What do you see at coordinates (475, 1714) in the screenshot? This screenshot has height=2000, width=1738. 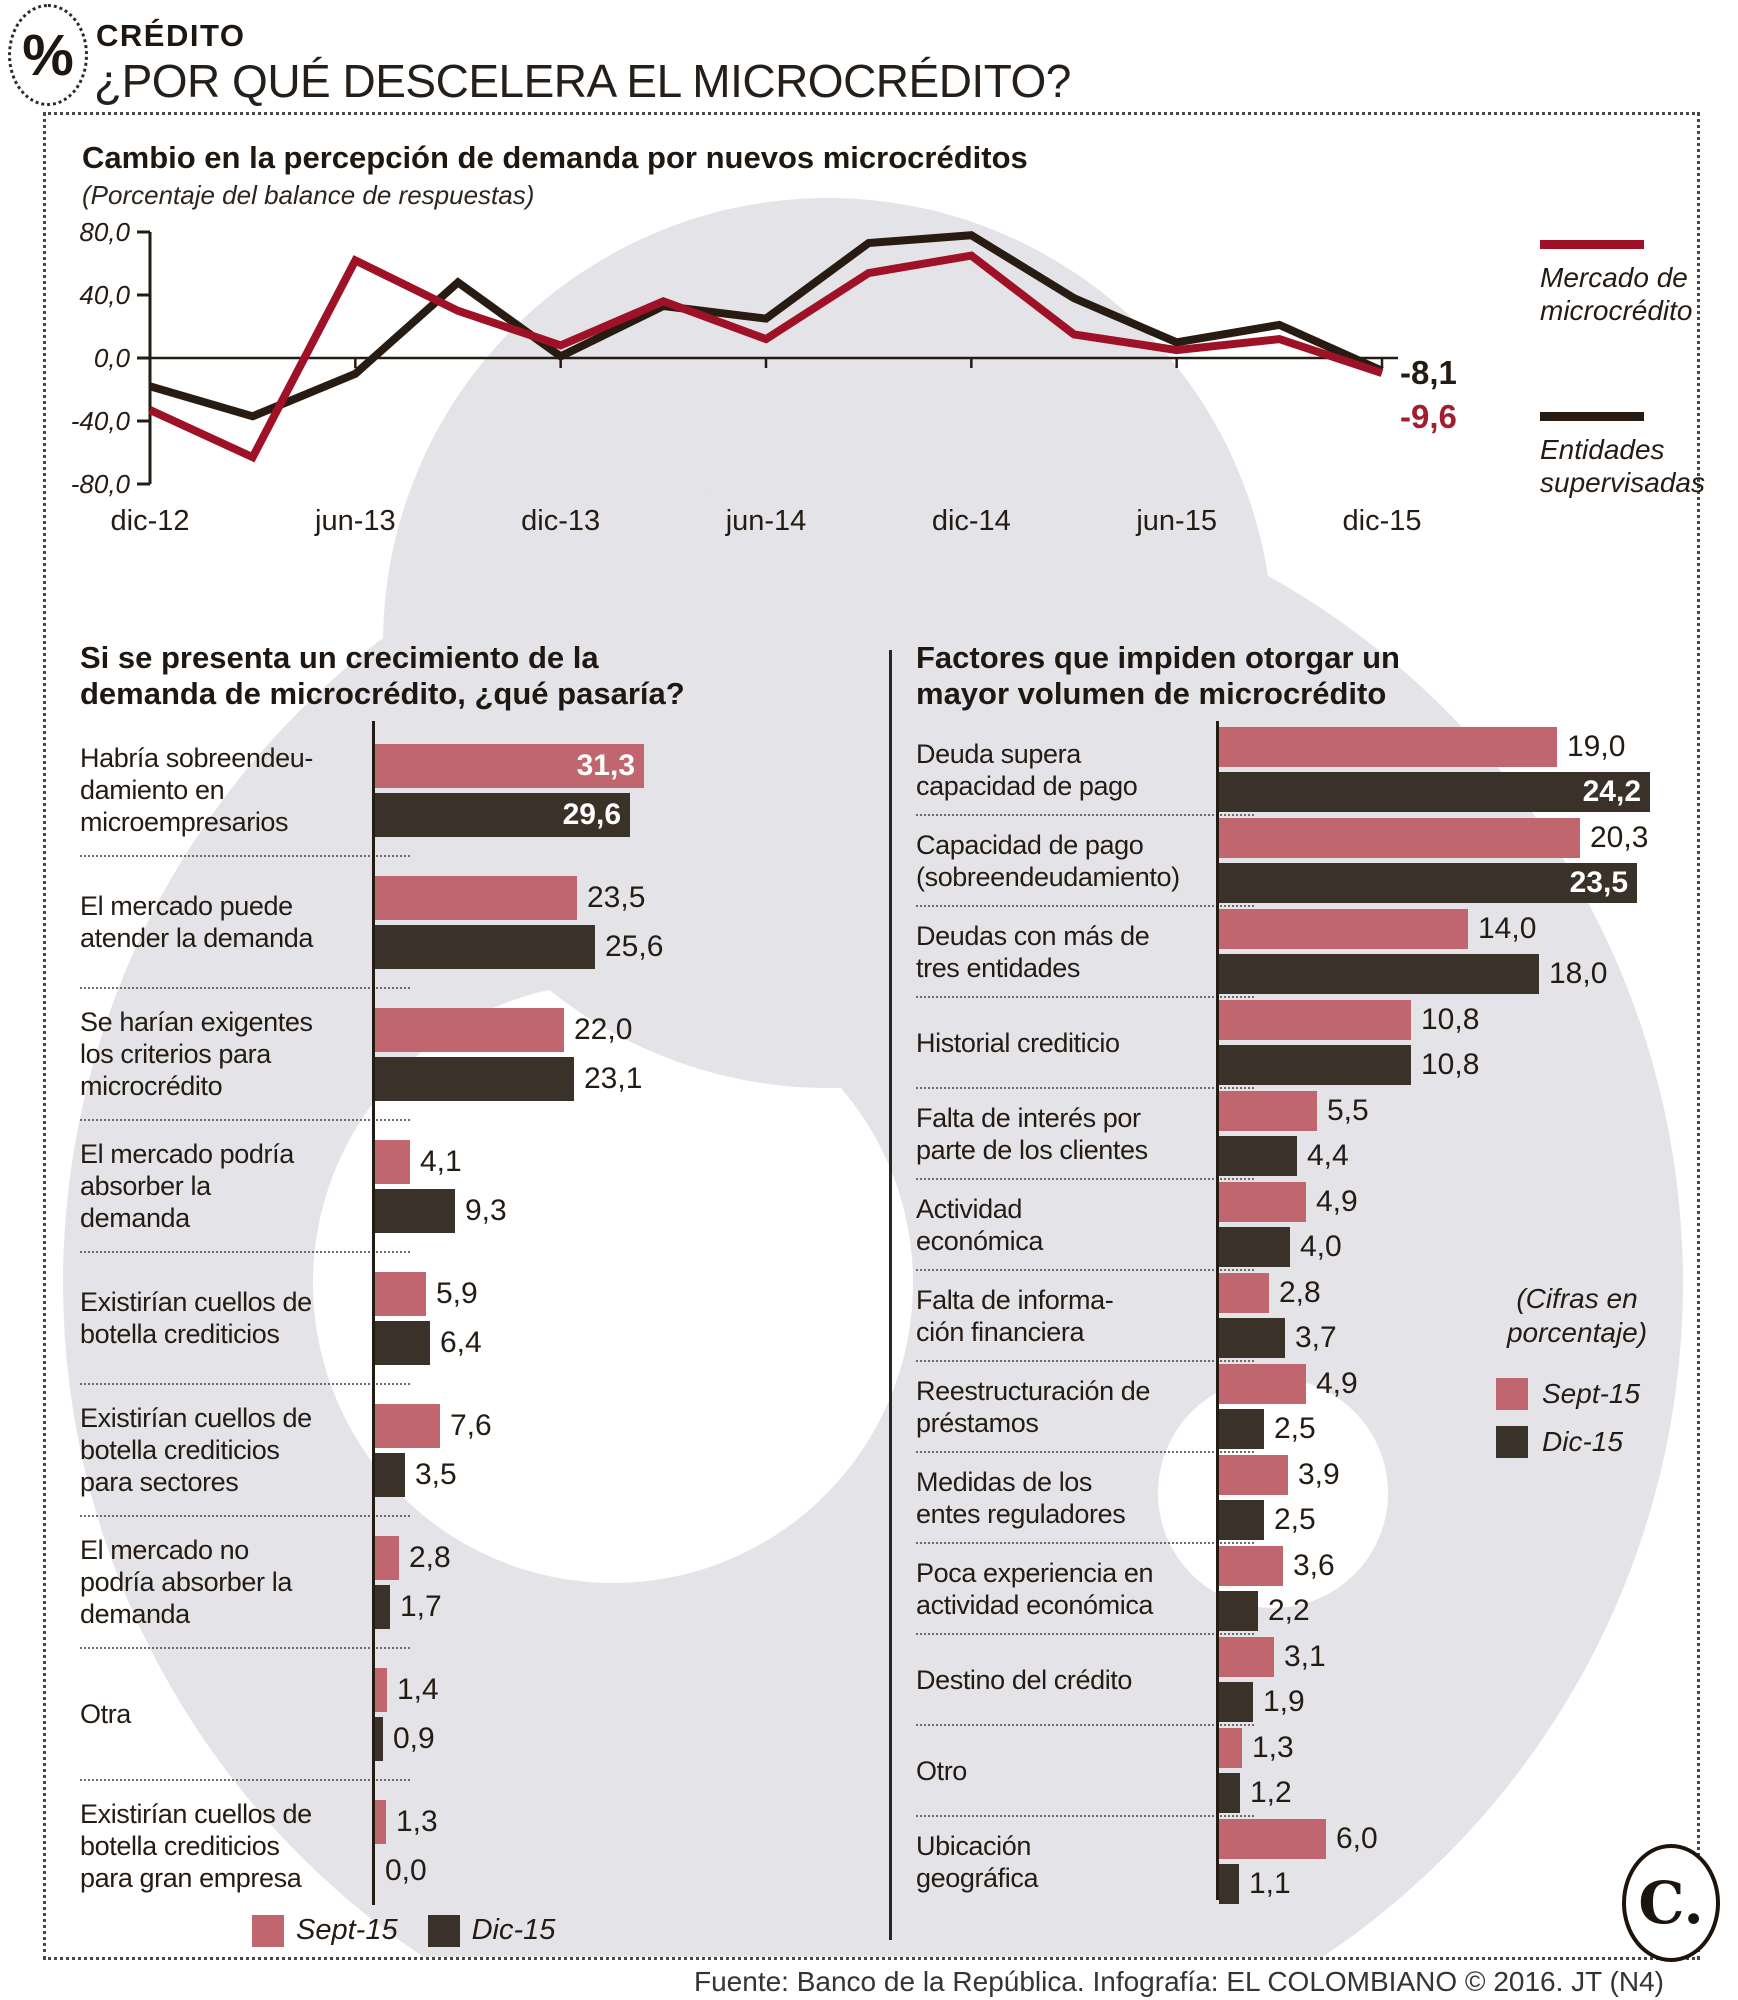 I see `bar-row: Otra 1,4 0,9` at bounding box center [475, 1714].